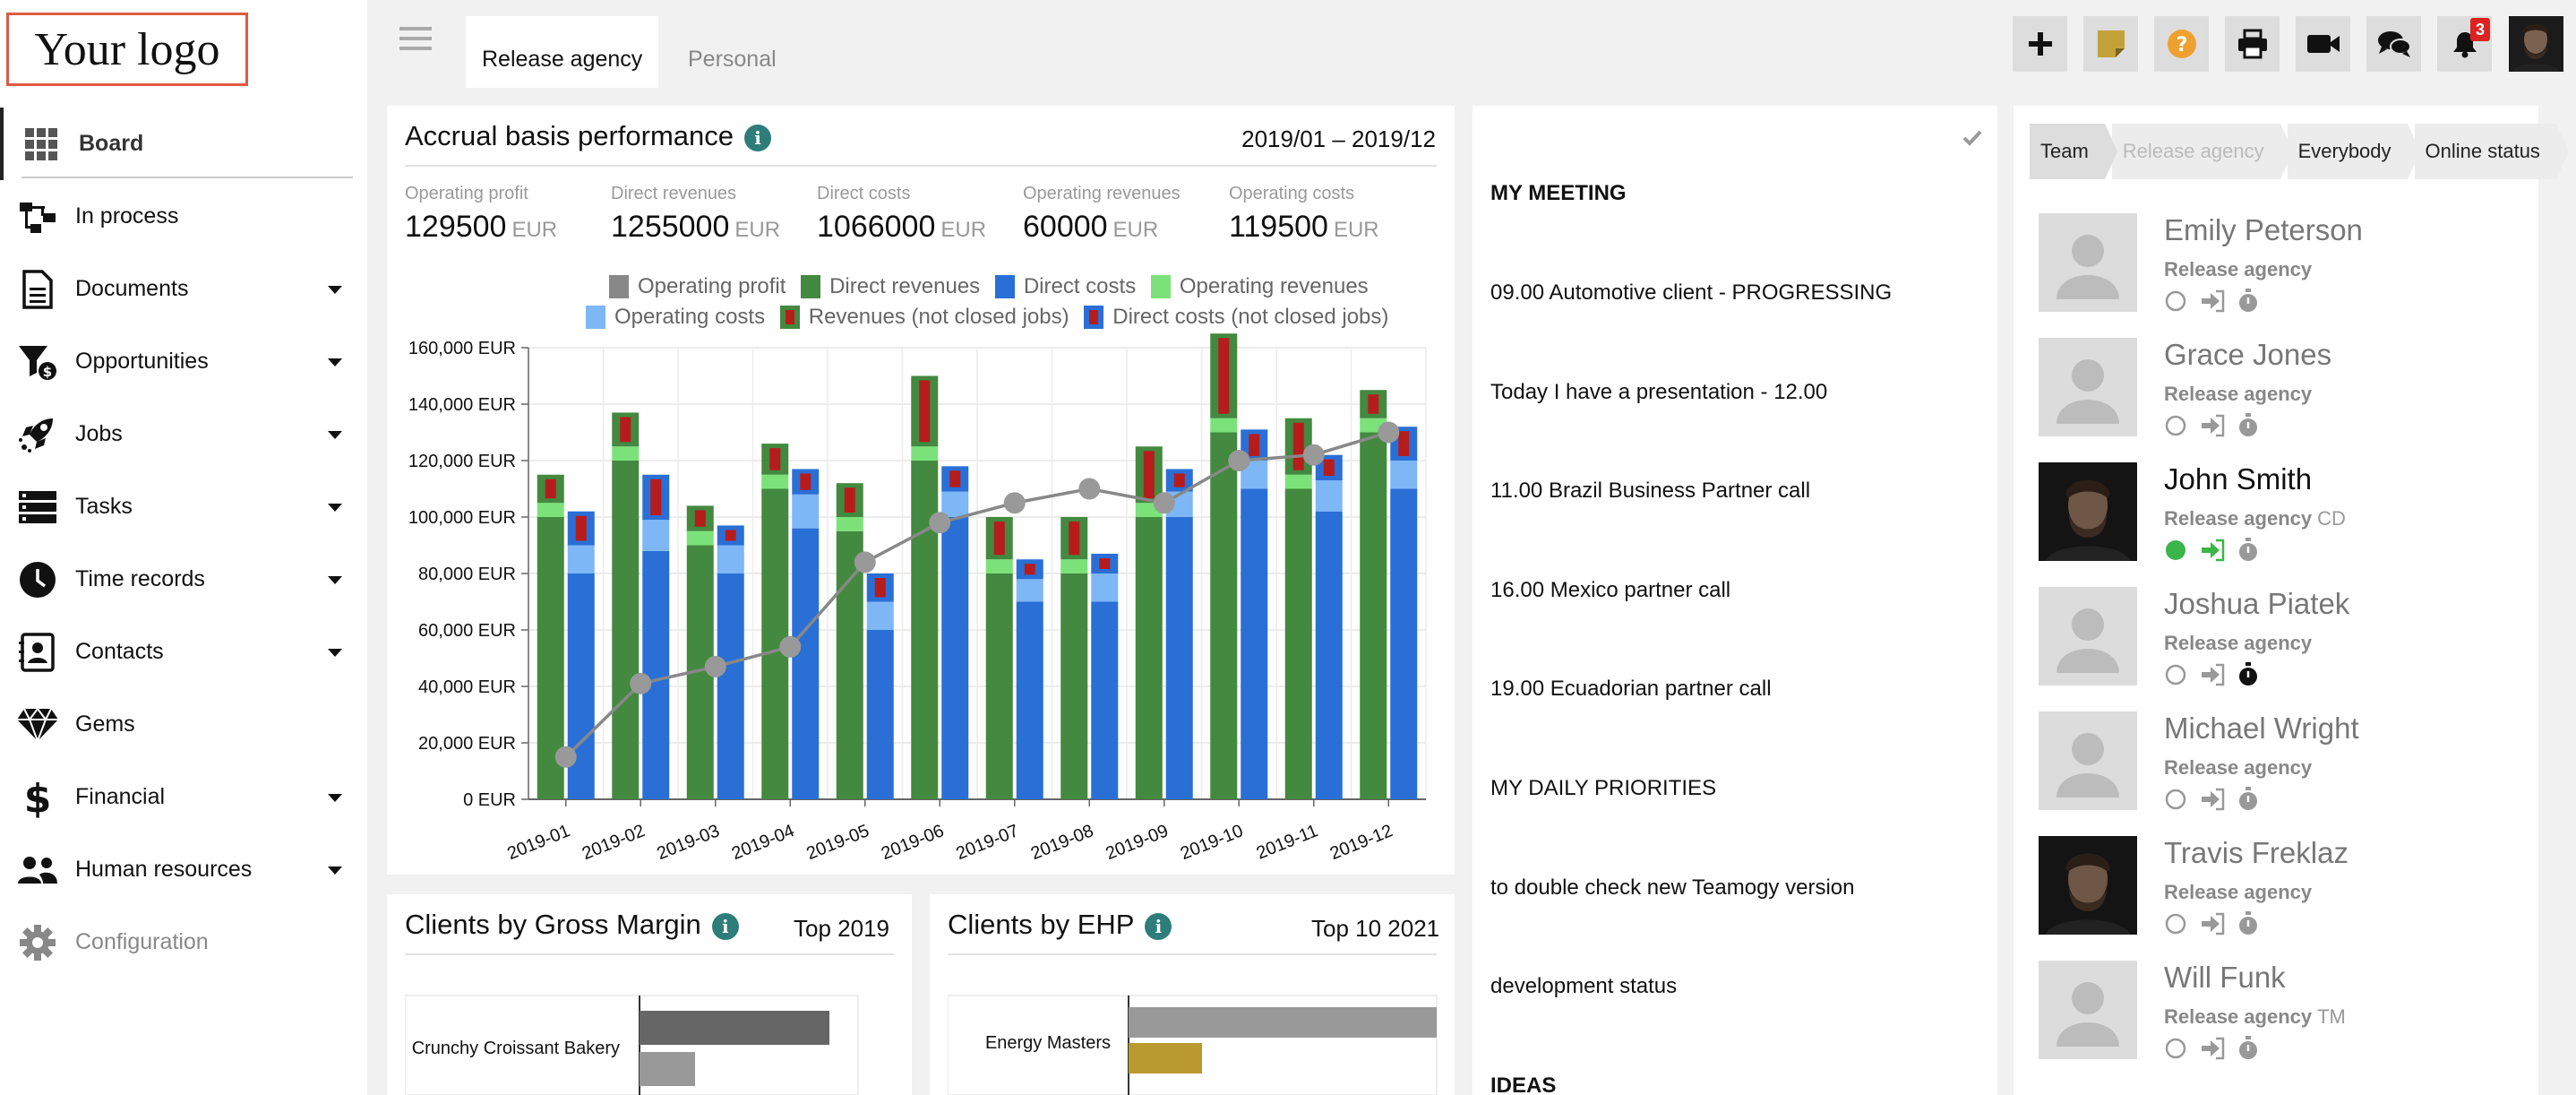 This screenshot has width=2576, height=1095. Describe the element at coordinates (2492, 151) in the screenshot. I see `crumb-online-status: Online status` at that location.